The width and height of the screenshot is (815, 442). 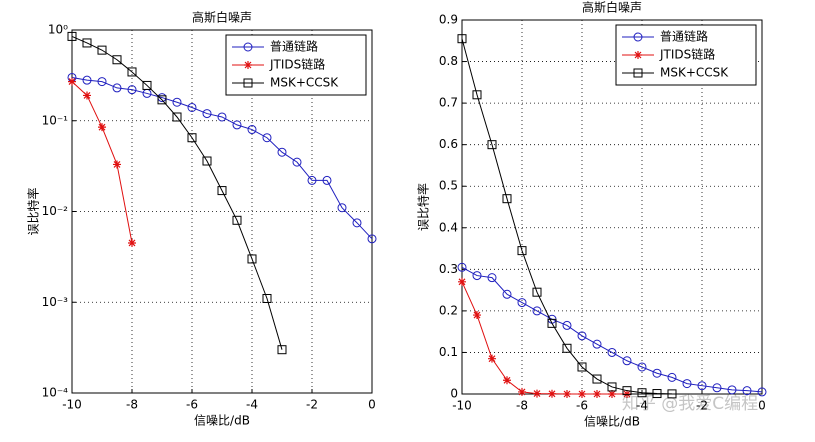 What do you see at coordinates (55, 120) in the screenshot?
I see `y-tick-label: 10⁻¹` at bounding box center [55, 120].